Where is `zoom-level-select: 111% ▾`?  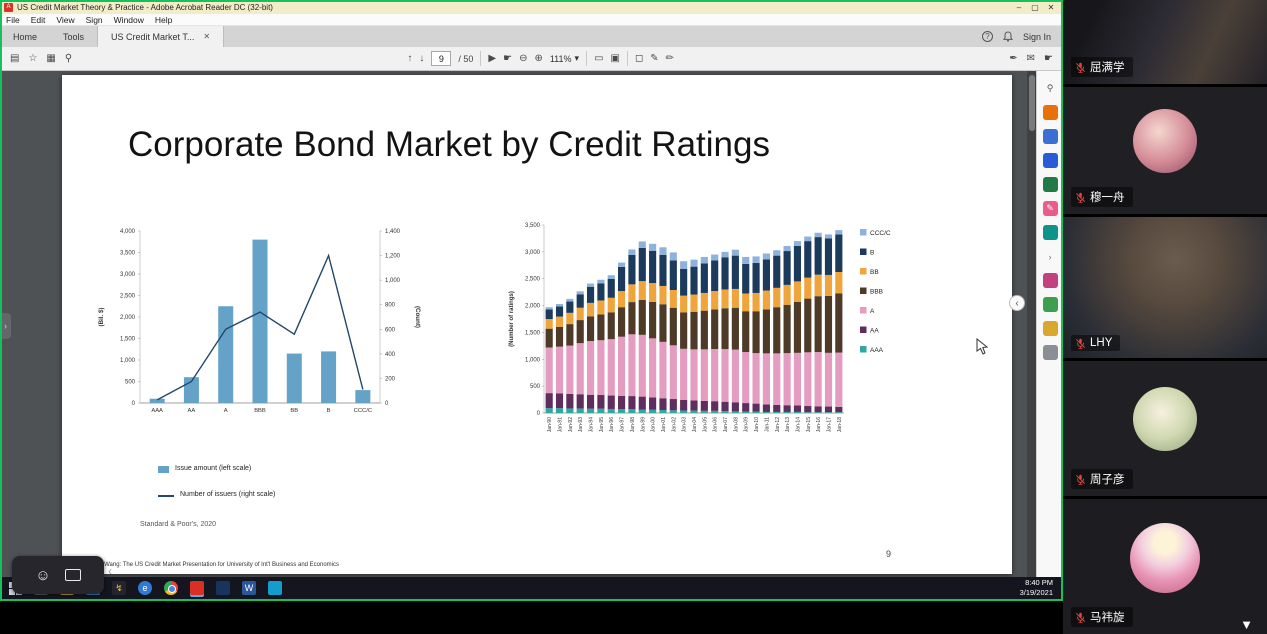 zoom-level-select: 111% ▾ is located at coordinates (564, 58).